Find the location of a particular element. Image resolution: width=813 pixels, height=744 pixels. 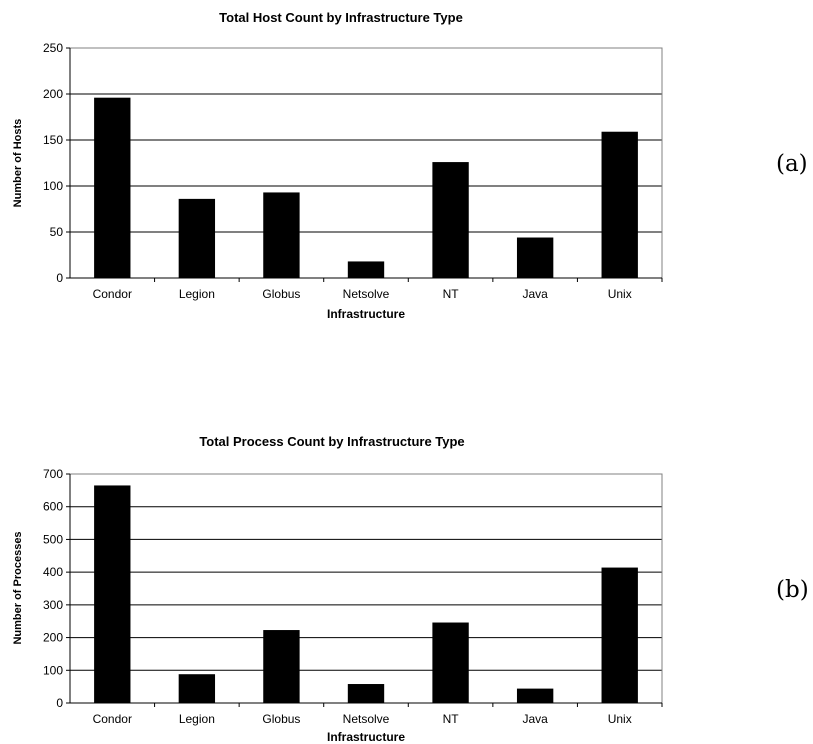

panel-label-a: (a) is located at coordinates (792, 164).